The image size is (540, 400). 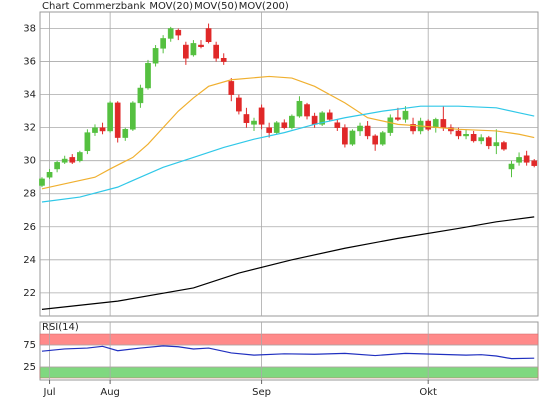 What do you see at coordinates (29, 128) in the screenshot?
I see `y-tick-label: 32` at bounding box center [29, 128].